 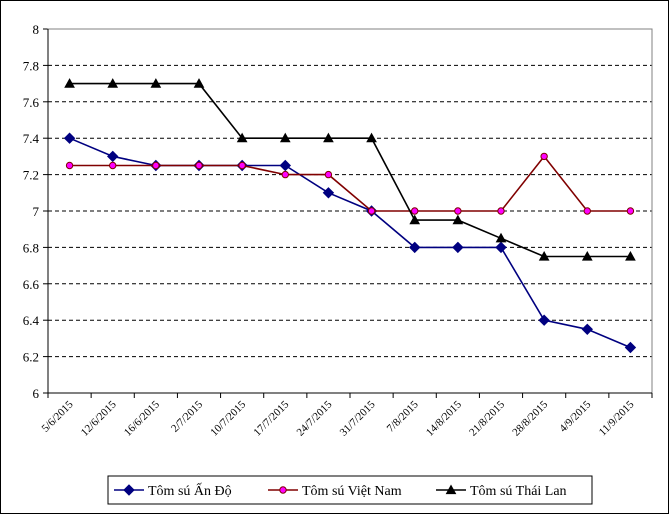 I want to click on x-tick-label: 21/8/2015, so click(x=487, y=418).